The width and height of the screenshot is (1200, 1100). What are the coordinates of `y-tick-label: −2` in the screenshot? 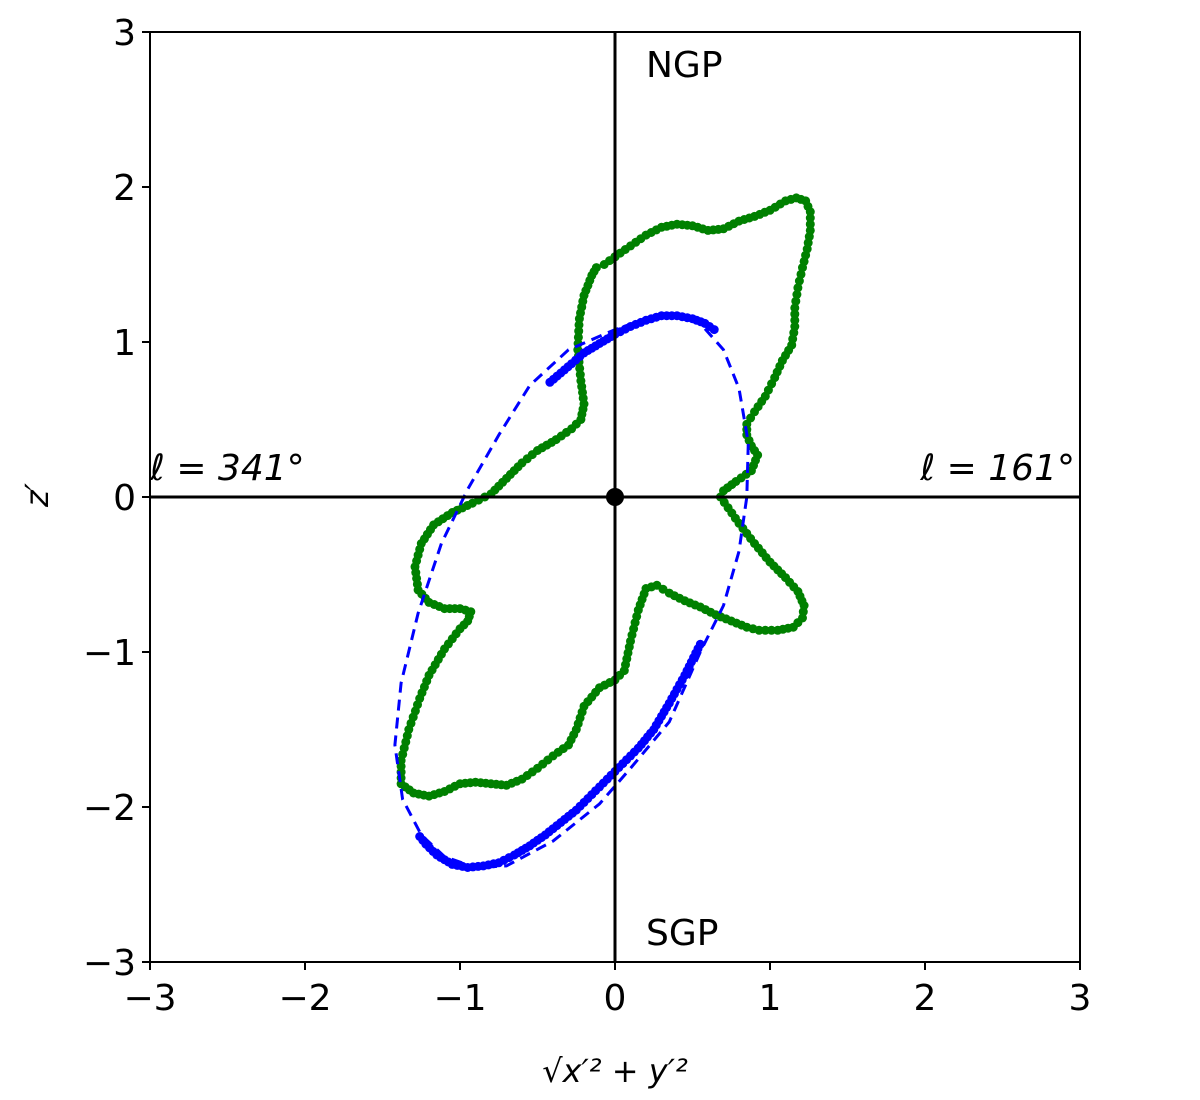 It's located at (109, 808).